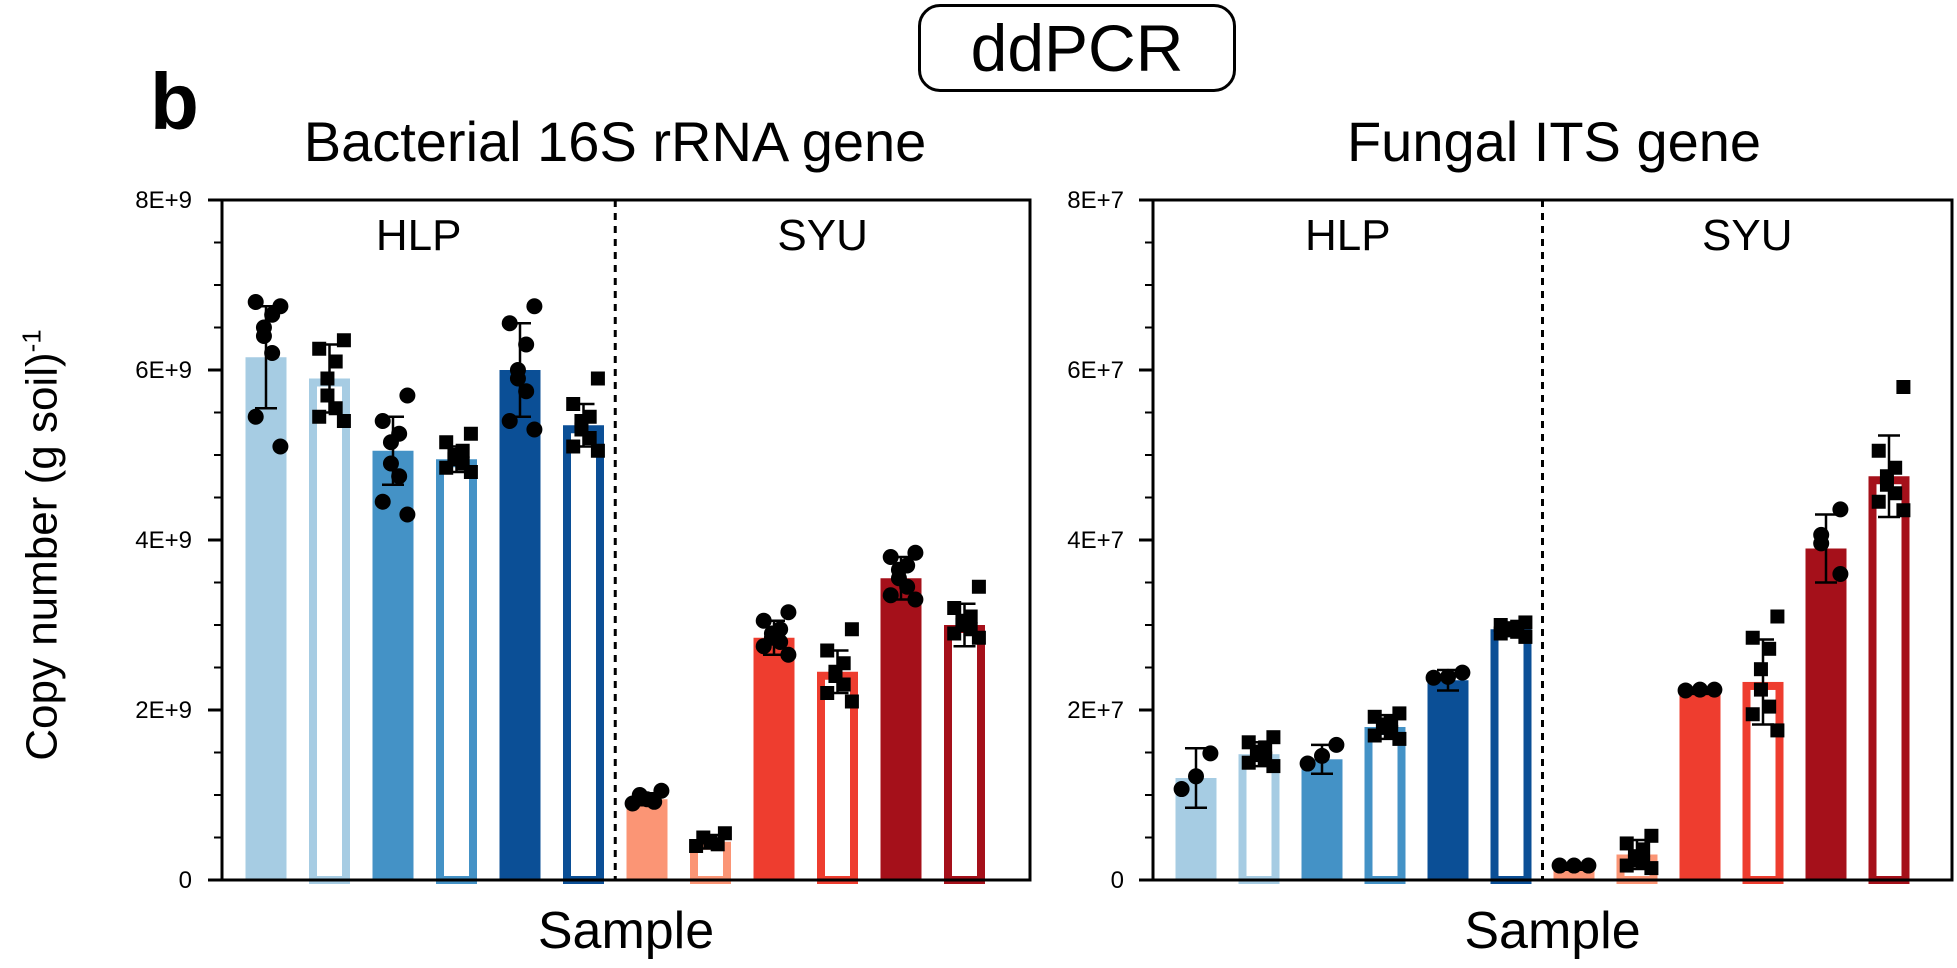 This screenshot has height=968, width=1957. What do you see at coordinates (163, 540) in the screenshot?
I see `y-tick-label: 4E+9` at bounding box center [163, 540].